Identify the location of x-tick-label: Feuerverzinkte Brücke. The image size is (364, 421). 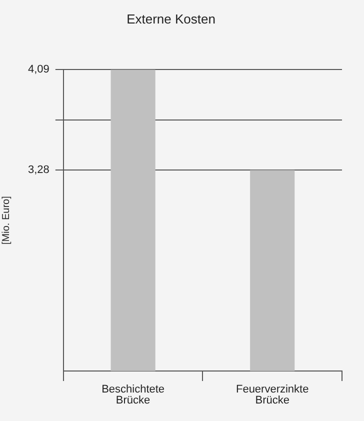
(272, 395).